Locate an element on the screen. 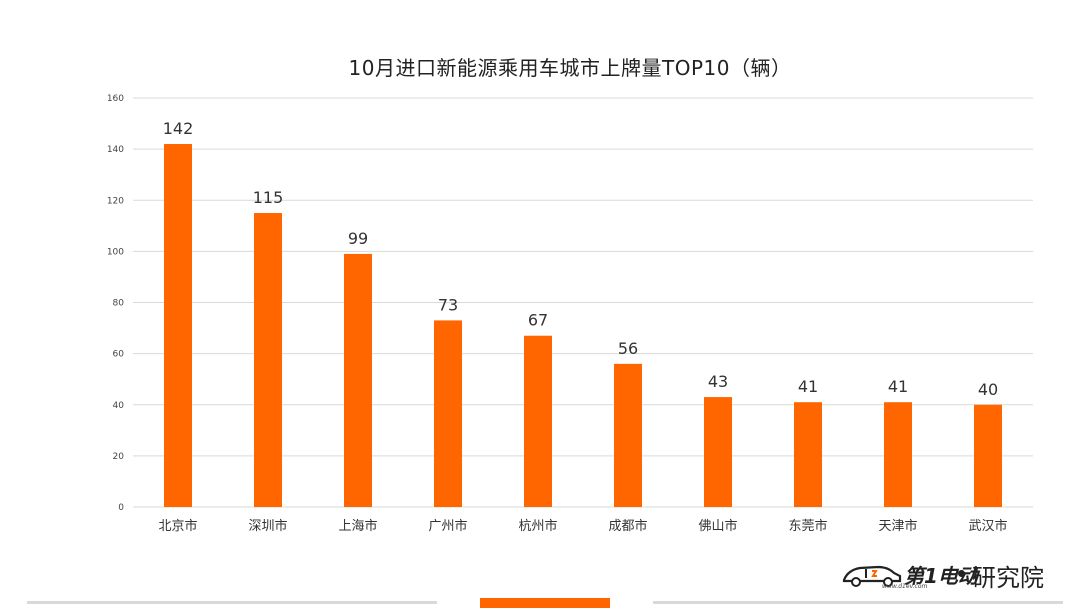  x-tick-label: 深圳市 is located at coordinates (267, 526).